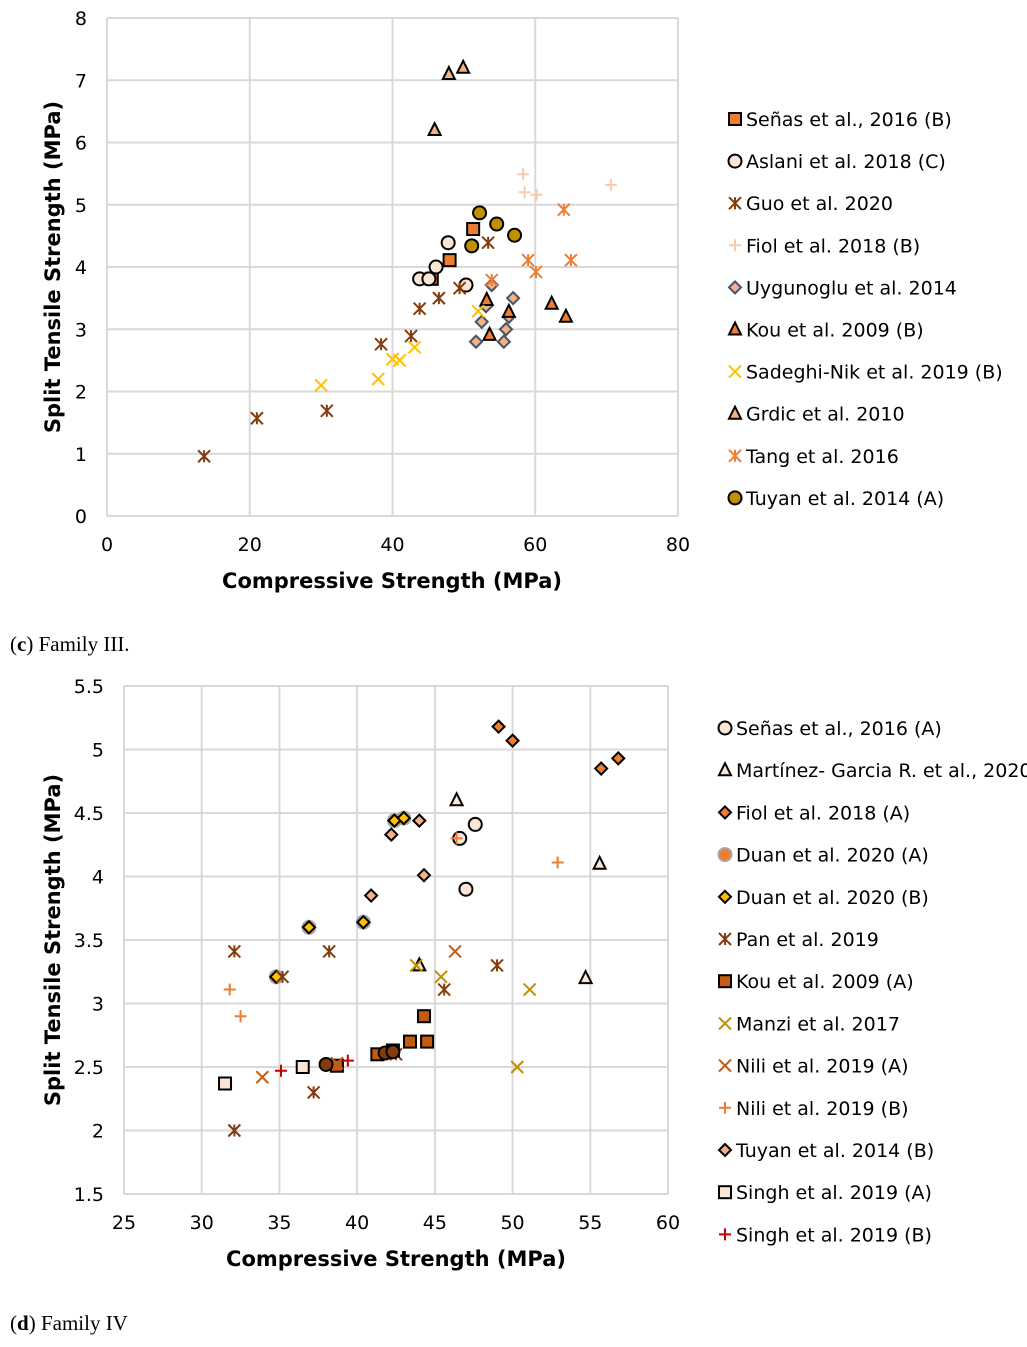  What do you see at coordinates (834, 1235) in the screenshot?
I see `legend-label: Singh et al. 2019 (B)` at bounding box center [834, 1235].